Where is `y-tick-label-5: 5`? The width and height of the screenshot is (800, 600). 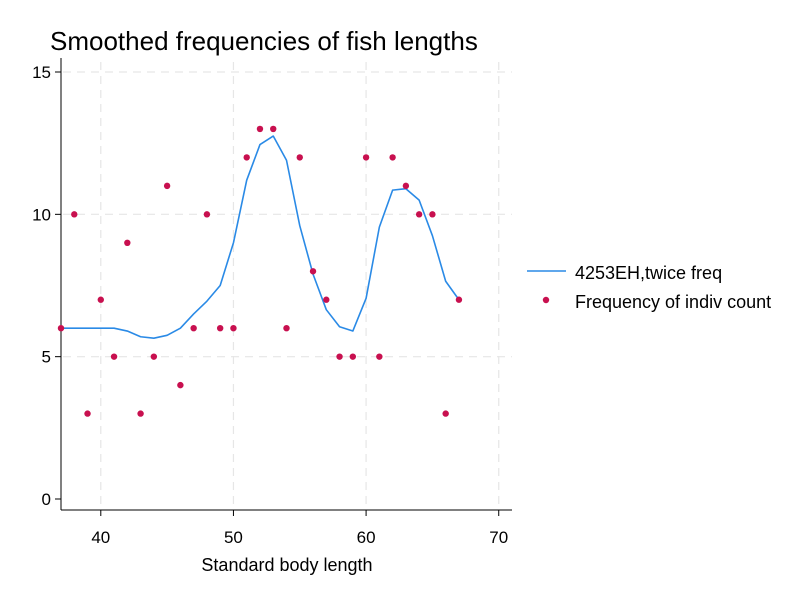
y-tick-label-5: 5 is located at coordinates (46, 357).